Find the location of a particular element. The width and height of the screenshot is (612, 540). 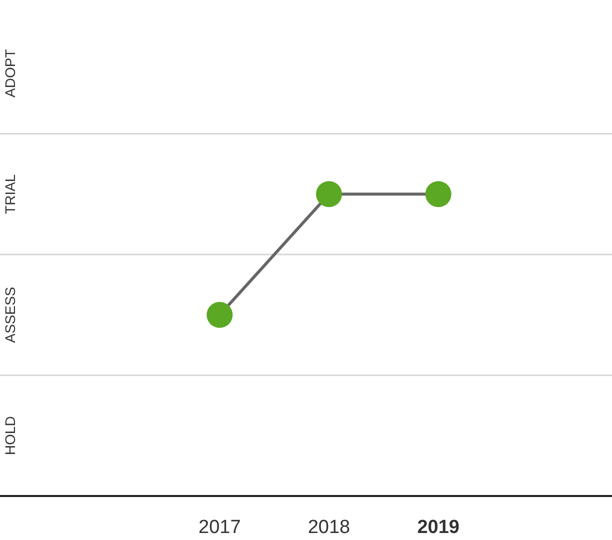

text: ASSESS is located at coordinates (10, 314).